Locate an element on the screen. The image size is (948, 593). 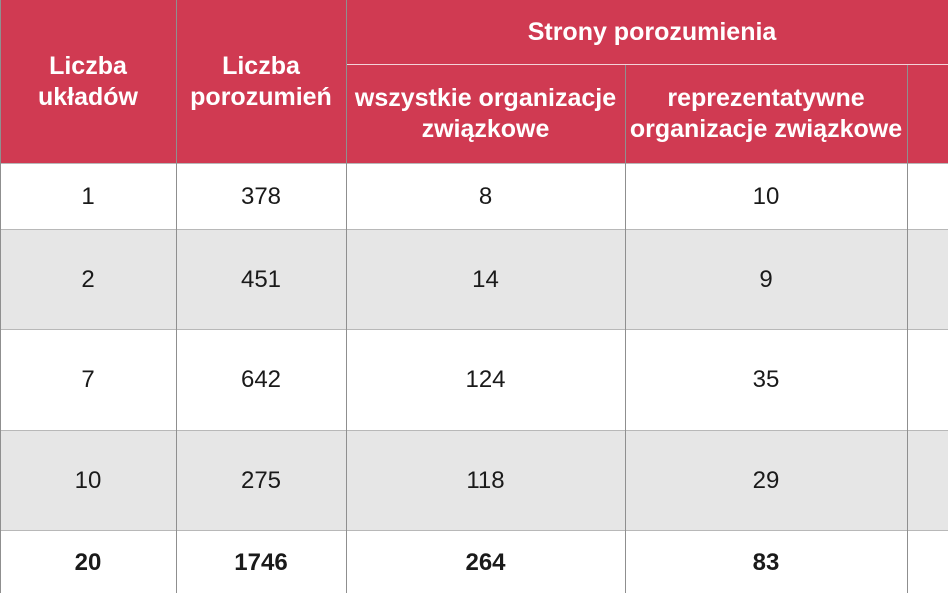
header-units-count: Liczba układów is located at coordinates (88, 82).